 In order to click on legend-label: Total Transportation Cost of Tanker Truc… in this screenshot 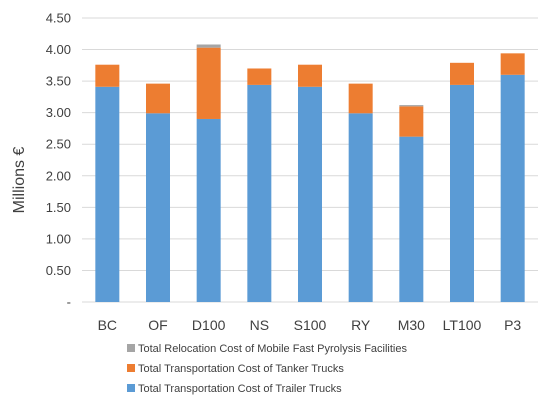, I will do `click(241, 369)`.